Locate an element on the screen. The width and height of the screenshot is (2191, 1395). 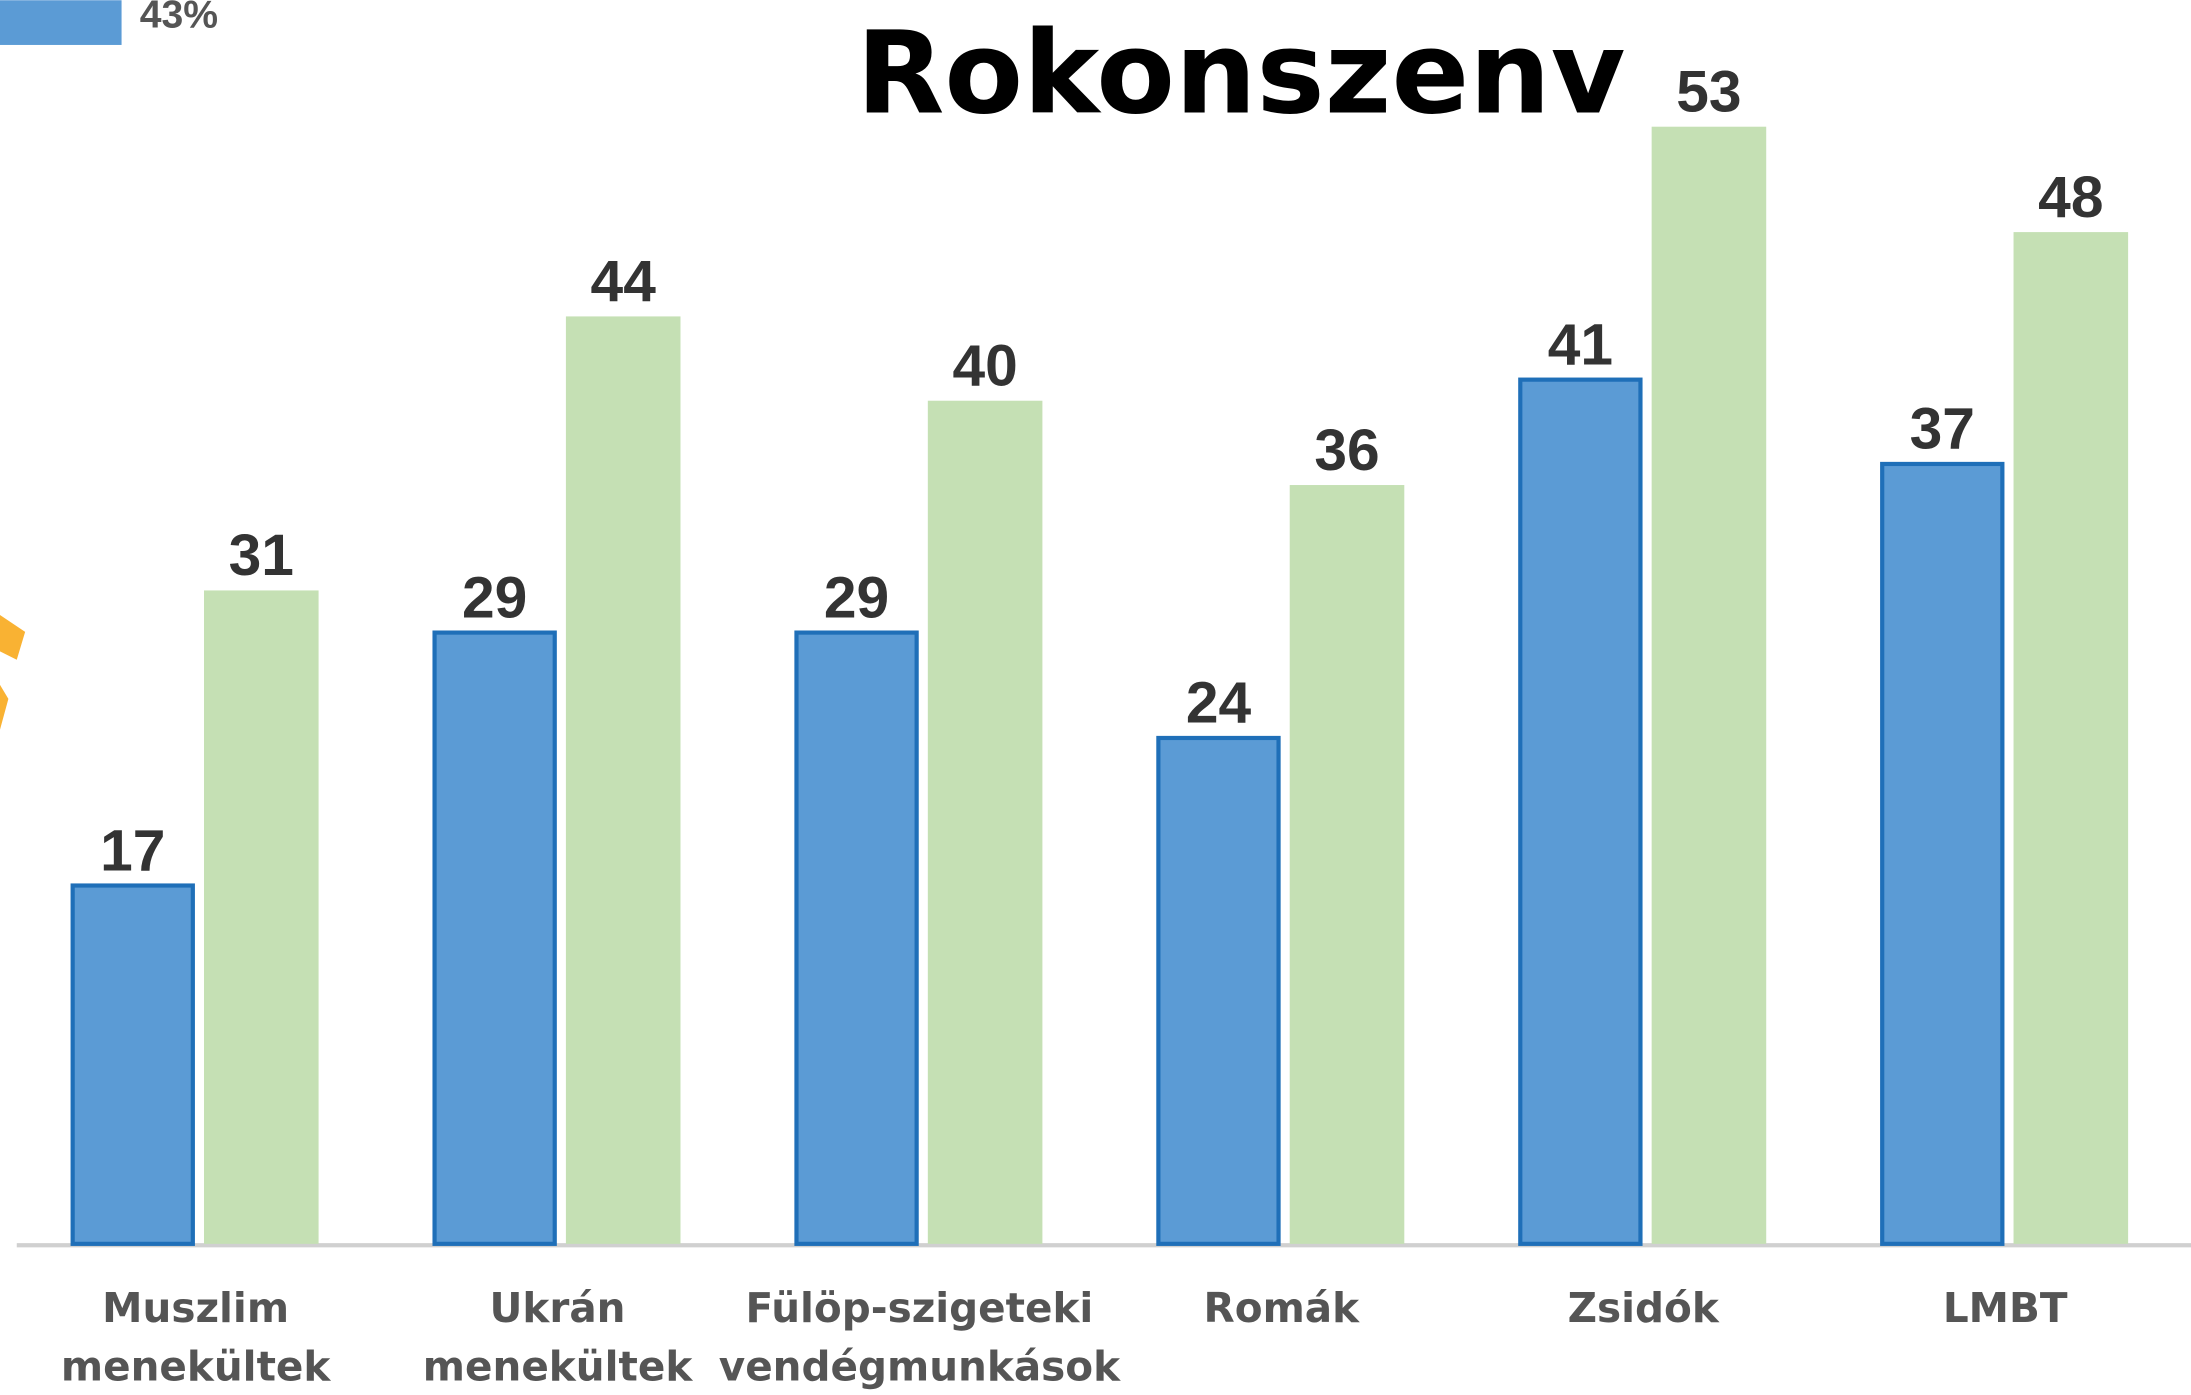
x-tick-label: Ukrán menekültek is located at coordinates (558, 1337).